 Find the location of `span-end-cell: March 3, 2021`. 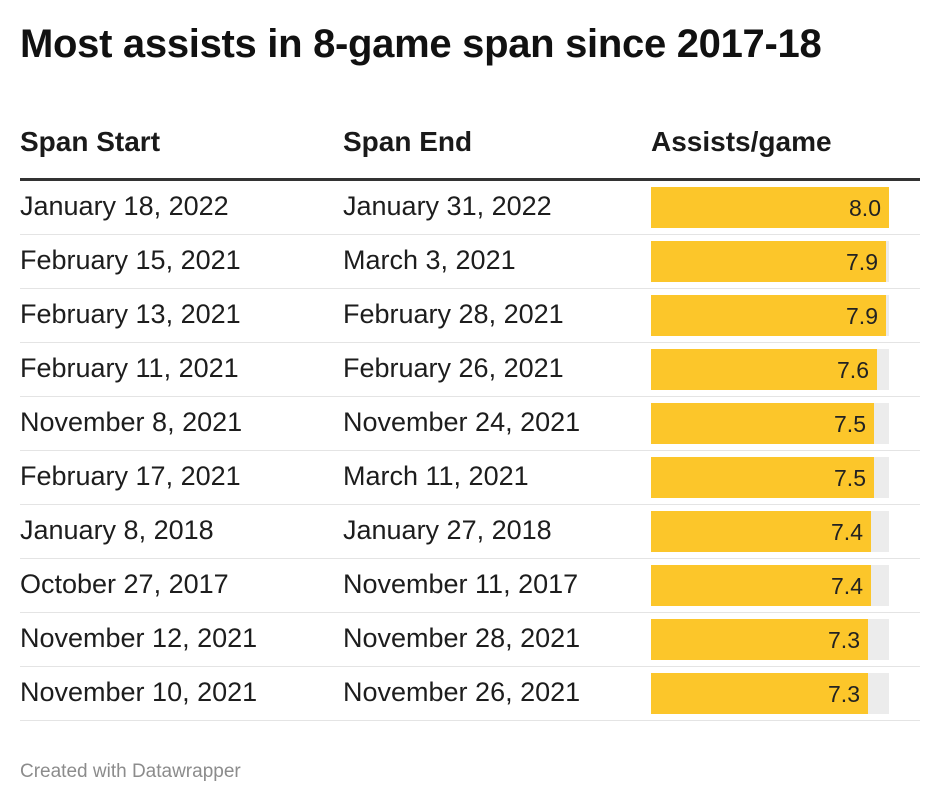

span-end-cell: March 3, 2021 is located at coordinates (429, 260).